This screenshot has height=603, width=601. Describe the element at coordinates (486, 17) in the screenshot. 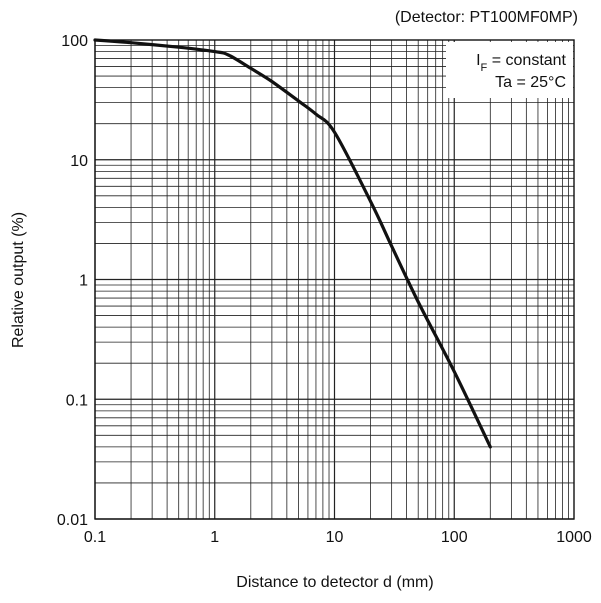

I see `chart-subtitle: (Detector: PT100MF0MP)` at that location.